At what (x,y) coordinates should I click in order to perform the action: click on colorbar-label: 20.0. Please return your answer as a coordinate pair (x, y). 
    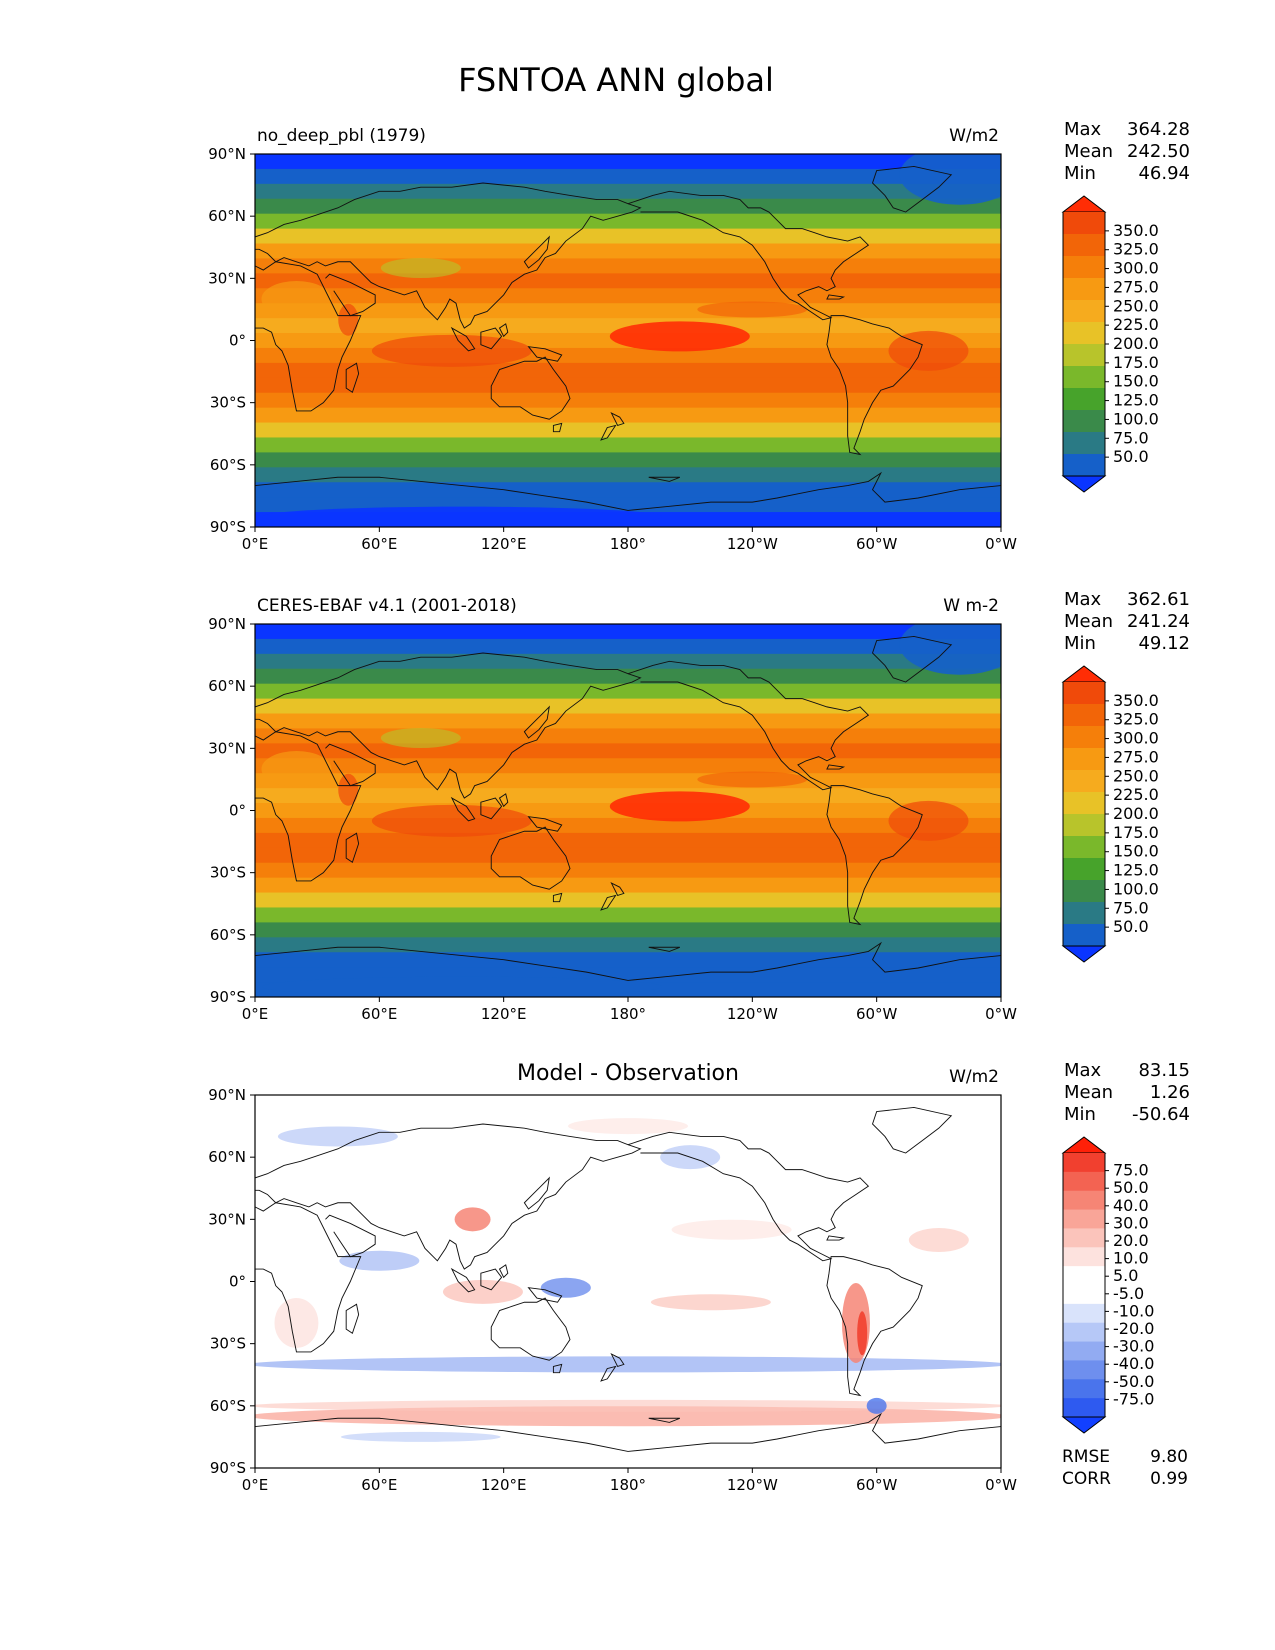
    Looking at the image, I should click on (1131, 1240).